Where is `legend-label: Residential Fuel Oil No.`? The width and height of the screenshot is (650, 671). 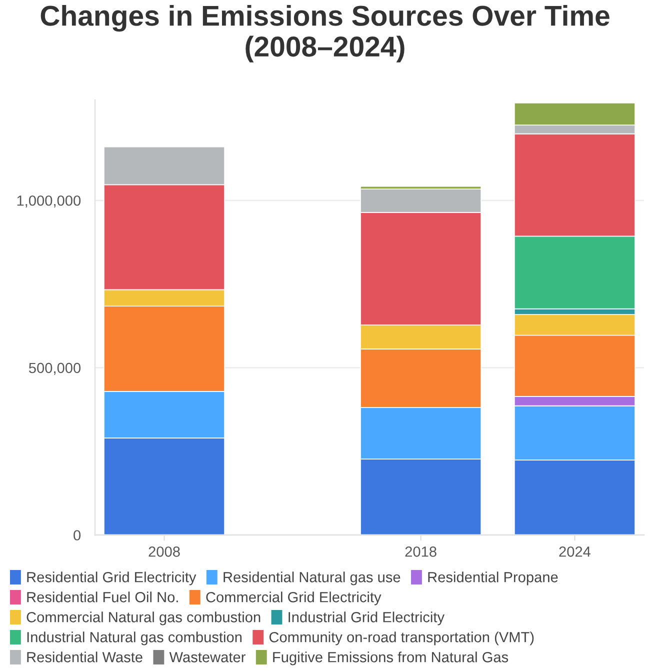
legend-label: Residential Fuel Oil No. is located at coordinates (102, 597).